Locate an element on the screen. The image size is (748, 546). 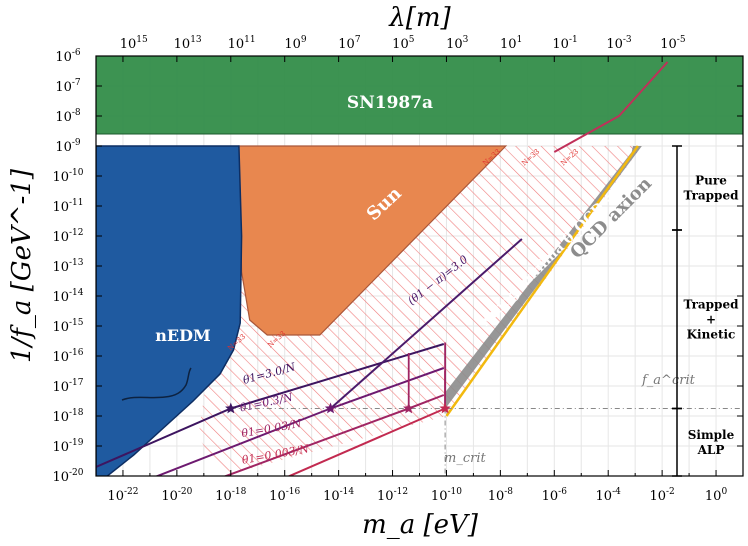
top-tick-label: 10⁻¹ is located at coordinates (564, 43).